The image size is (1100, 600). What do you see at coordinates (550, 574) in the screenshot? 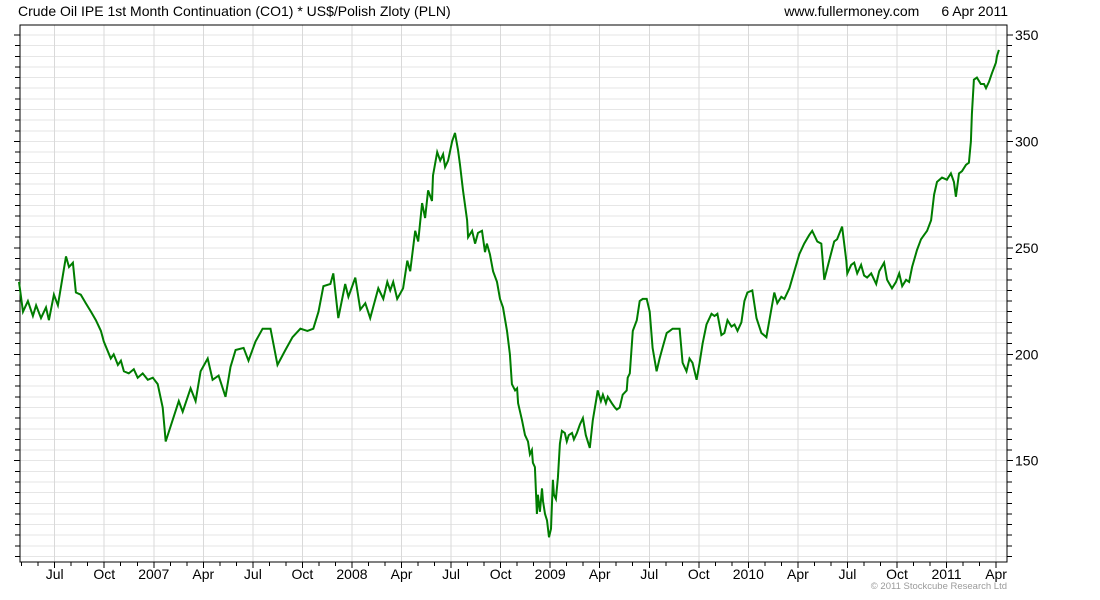
I see `x-axis-tick-label: 2009` at bounding box center [550, 574].